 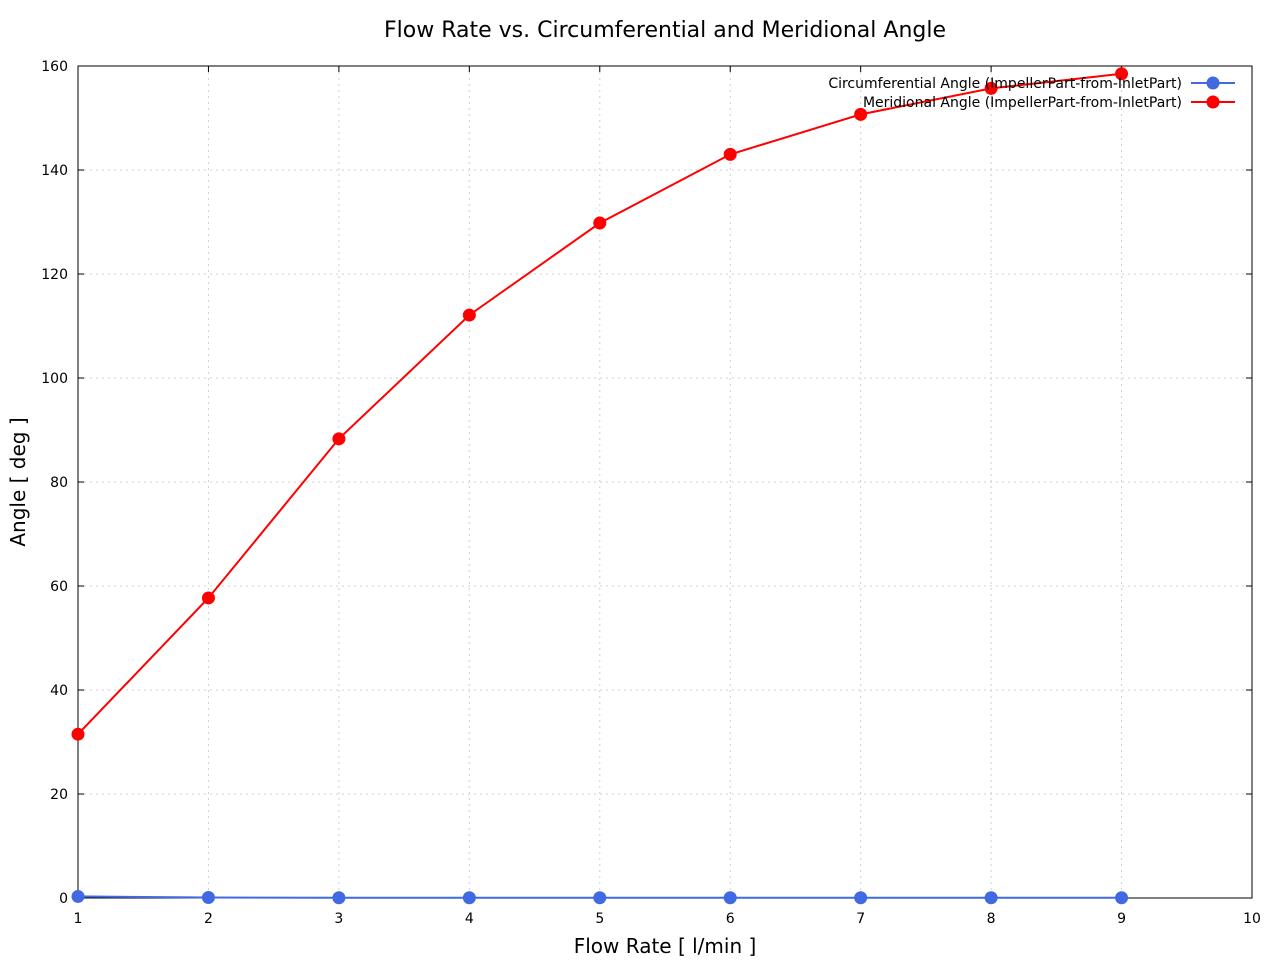 What do you see at coordinates (1121, 919) in the screenshot?
I see `x-tick-label: 9` at bounding box center [1121, 919].